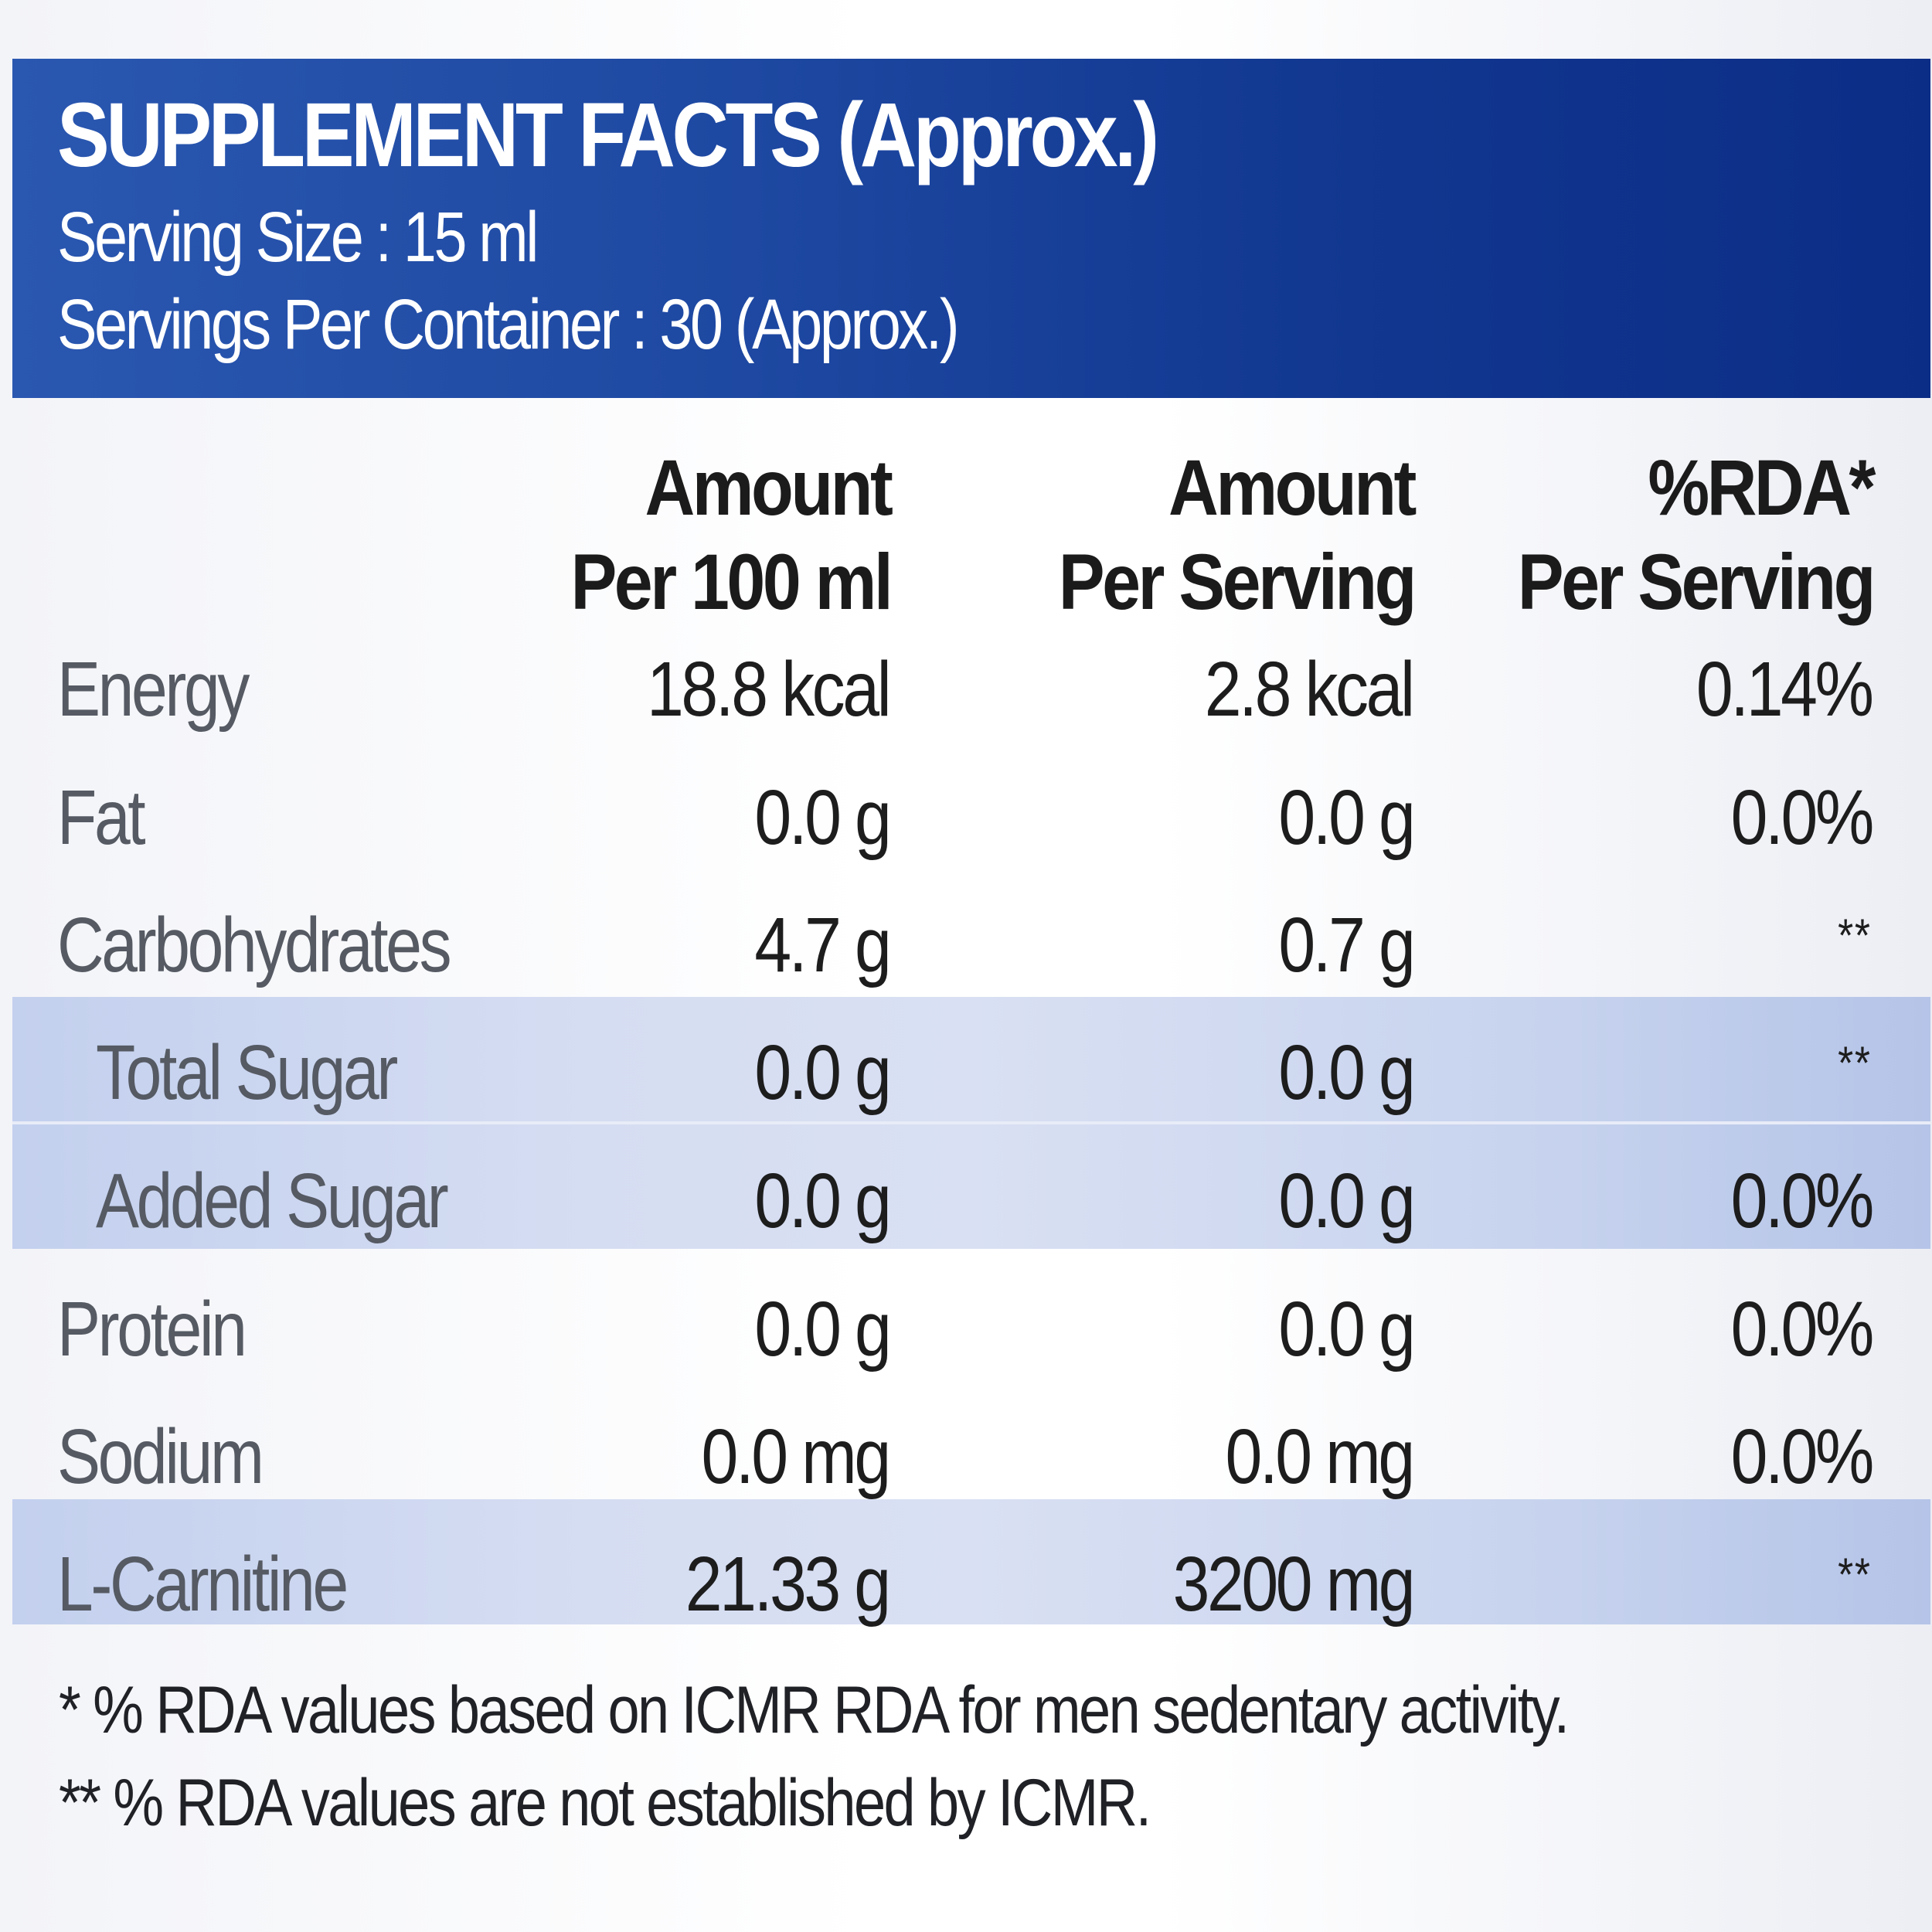 The width and height of the screenshot is (1932, 1932). Describe the element at coordinates (1785, 689) in the screenshot. I see `rda-per-serving: 0.14%` at that location.